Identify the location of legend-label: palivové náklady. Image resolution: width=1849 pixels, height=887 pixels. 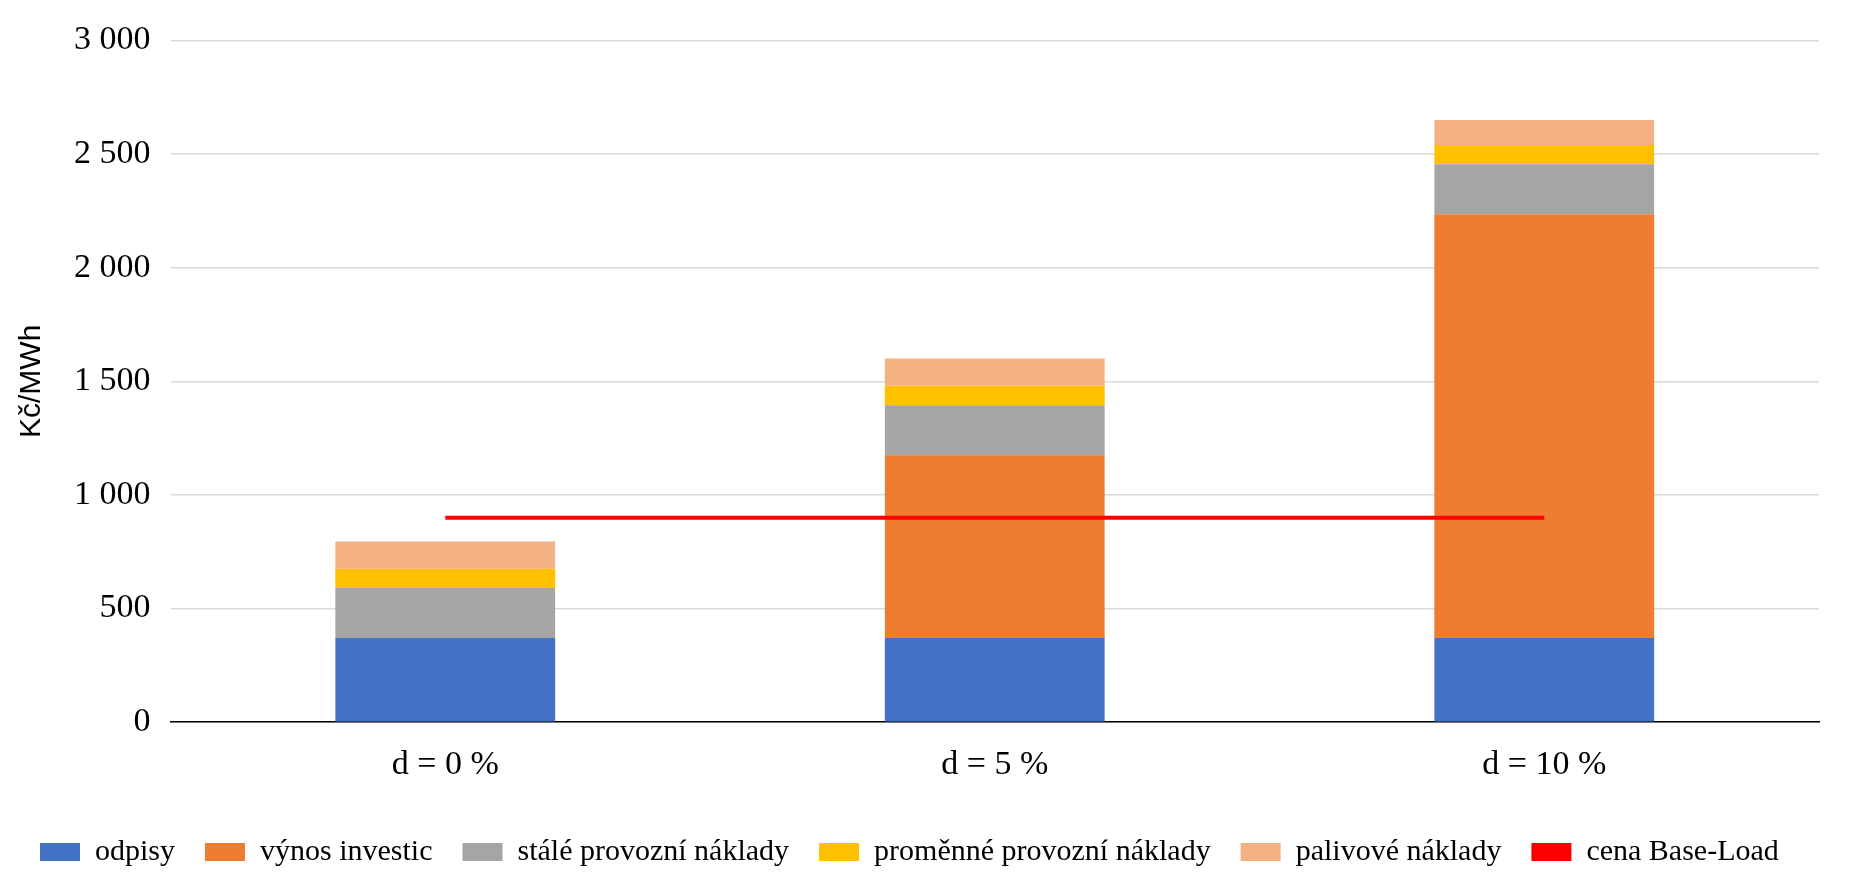
(1398, 849).